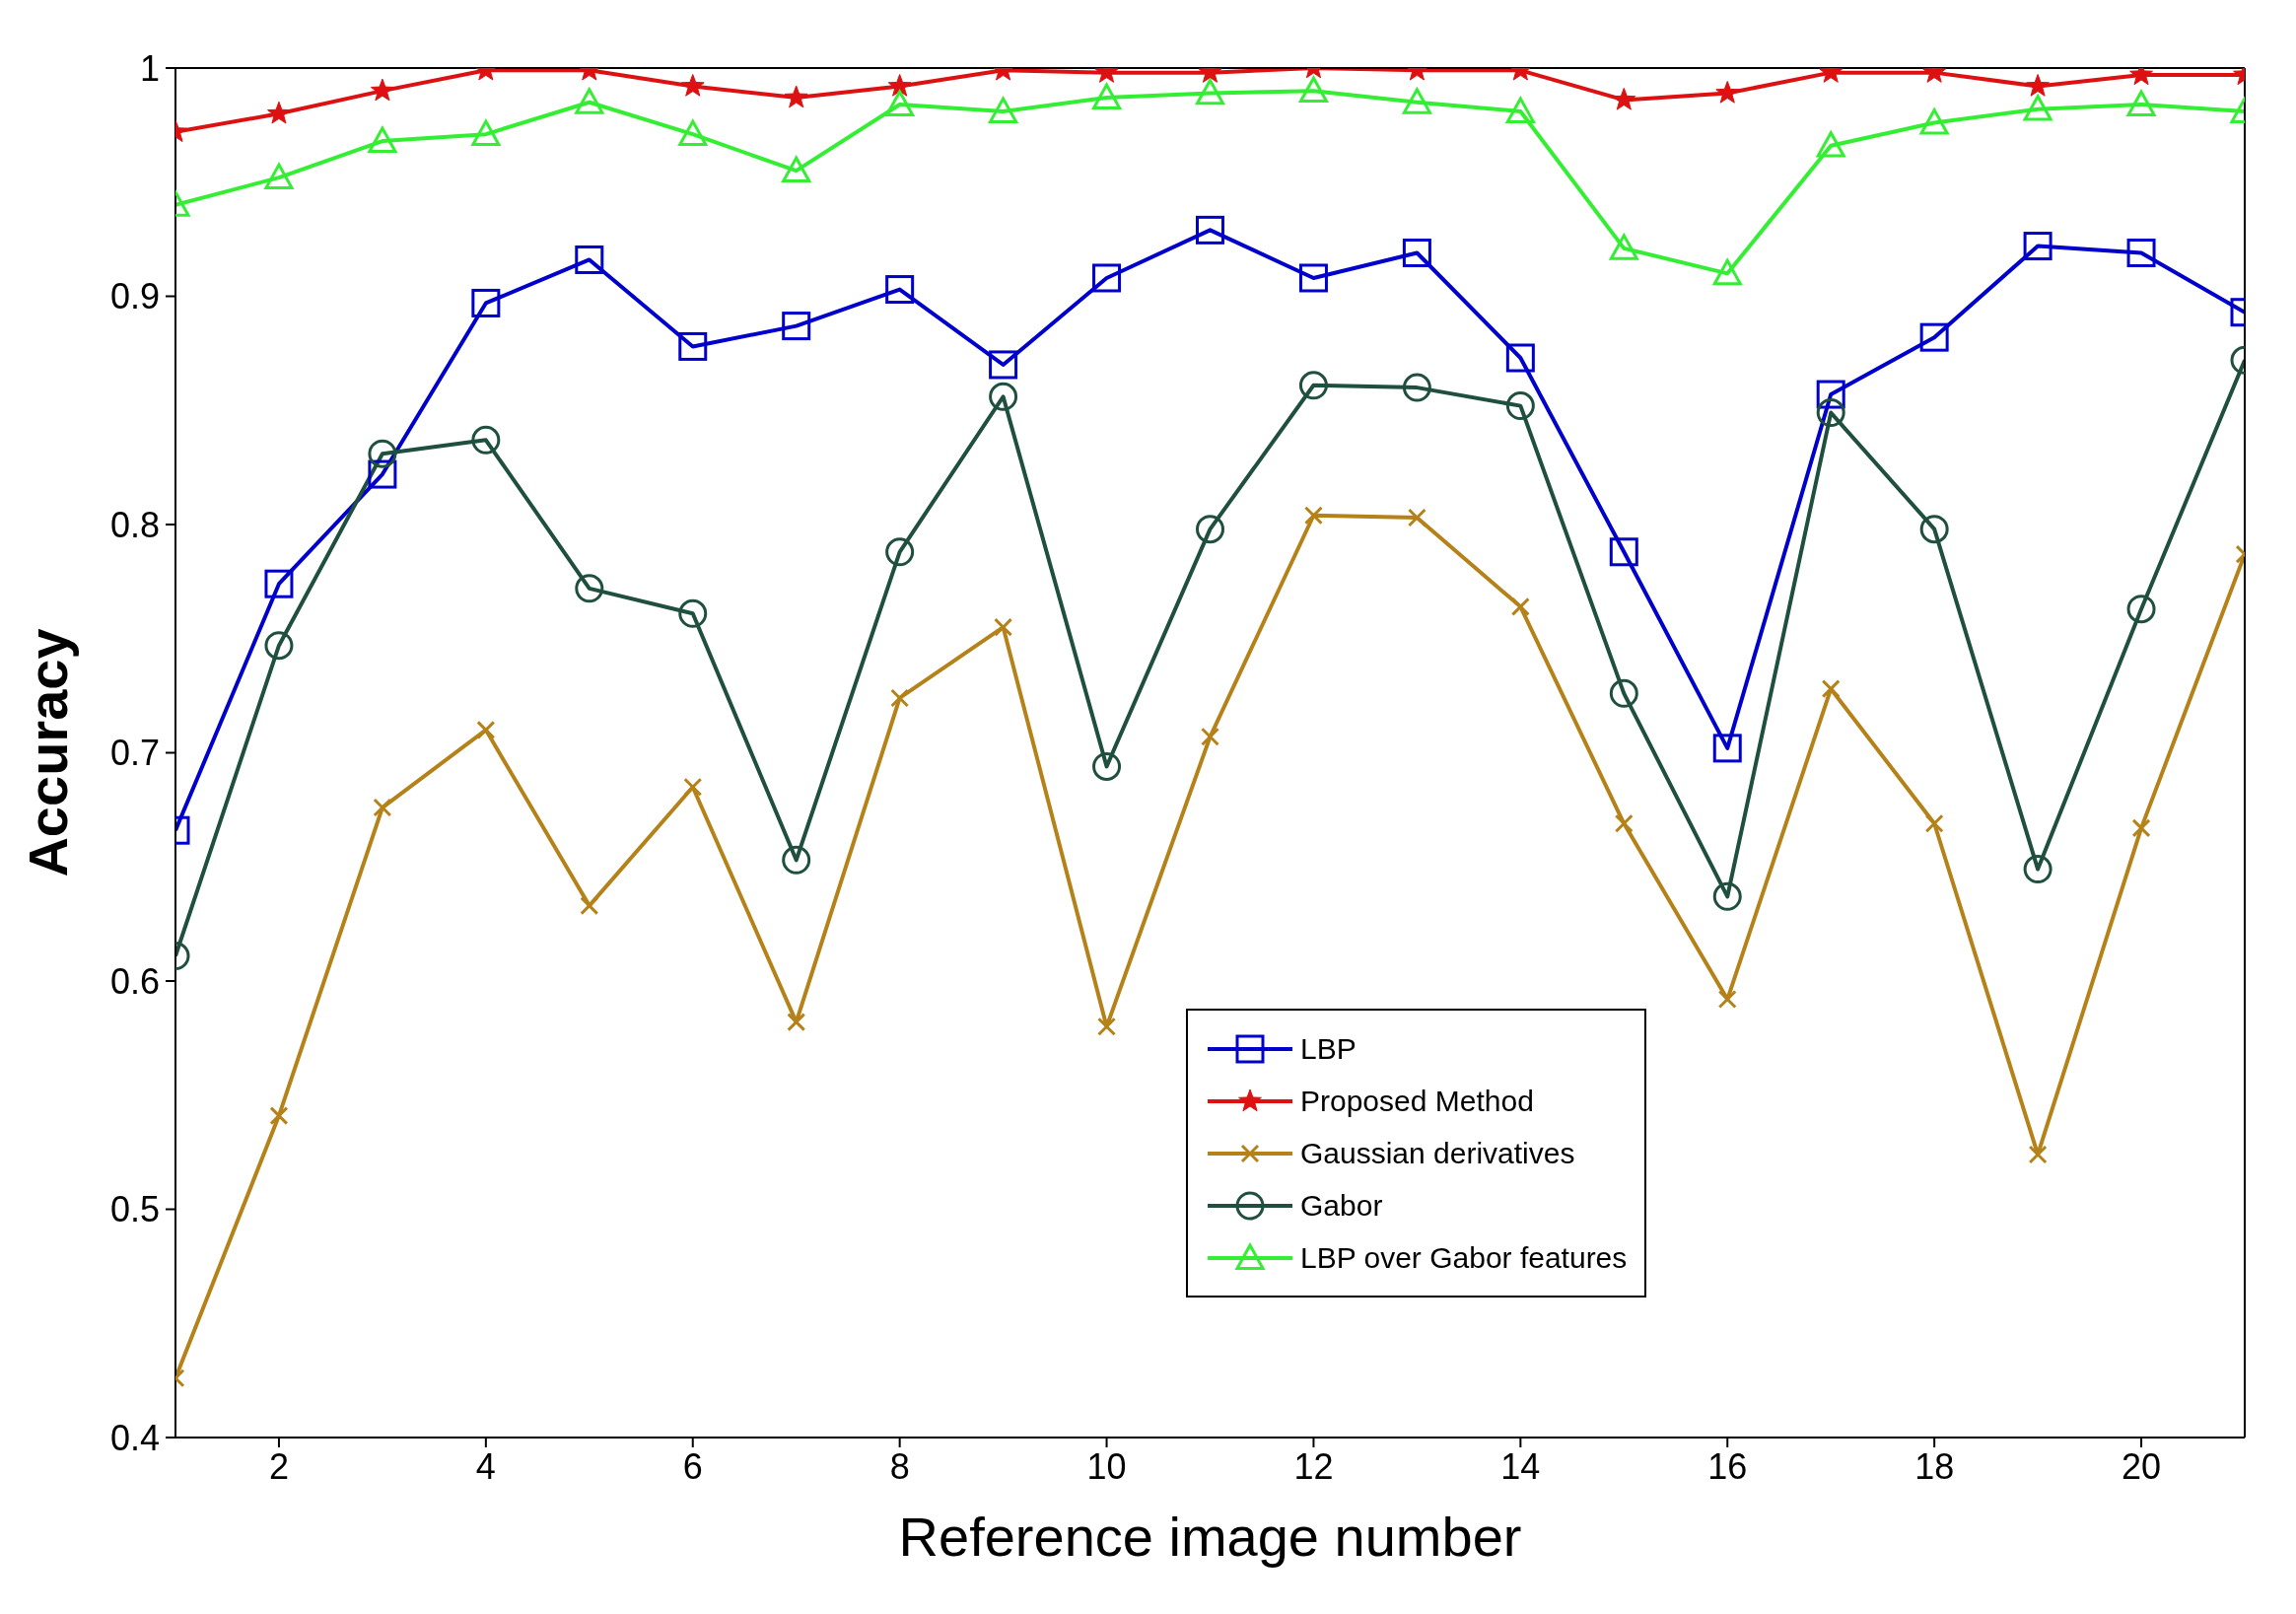 This screenshot has height=1614, width=2296. Describe the element at coordinates (485, 1466) in the screenshot. I see `x-tick-label: 4` at that location.